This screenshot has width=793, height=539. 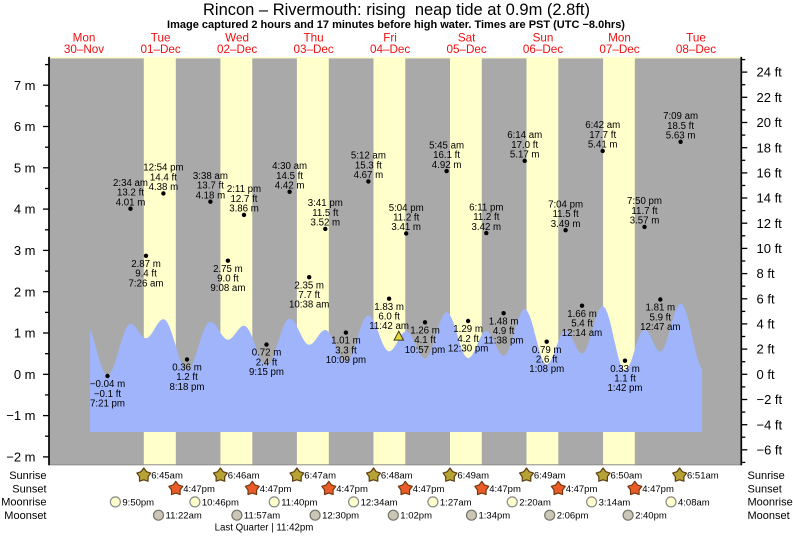 I want to click on svg-text: 14 ft, so click(x=770, y=198).